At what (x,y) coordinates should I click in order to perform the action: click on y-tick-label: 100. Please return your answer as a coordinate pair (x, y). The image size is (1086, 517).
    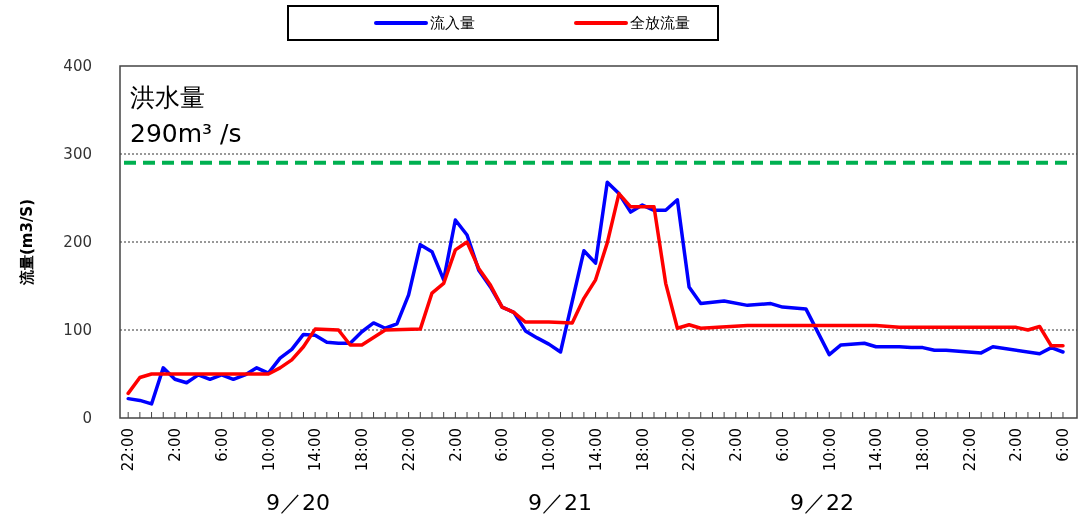
    Looking at the image, I should click on (77, 330).